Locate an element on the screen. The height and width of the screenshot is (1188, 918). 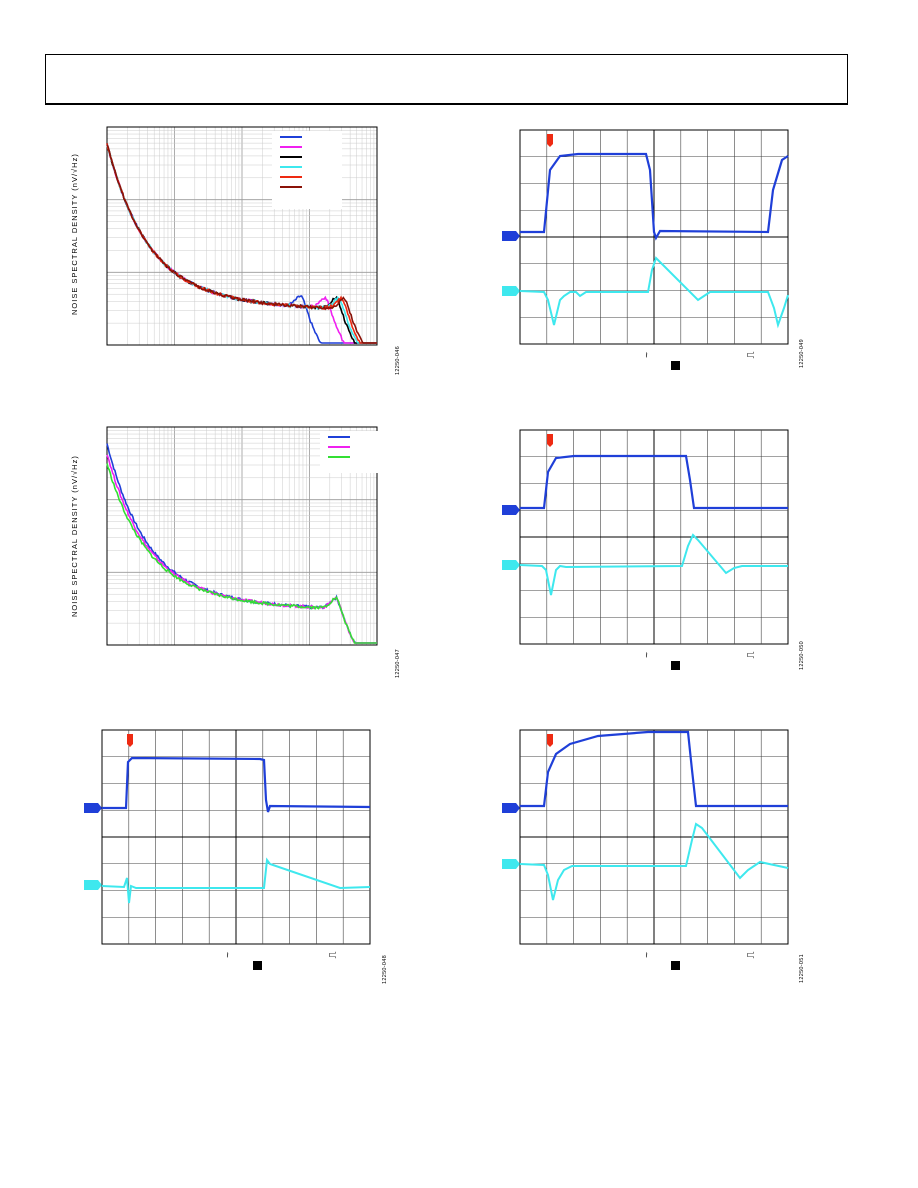
page-header is located at coordinates (446, 79).